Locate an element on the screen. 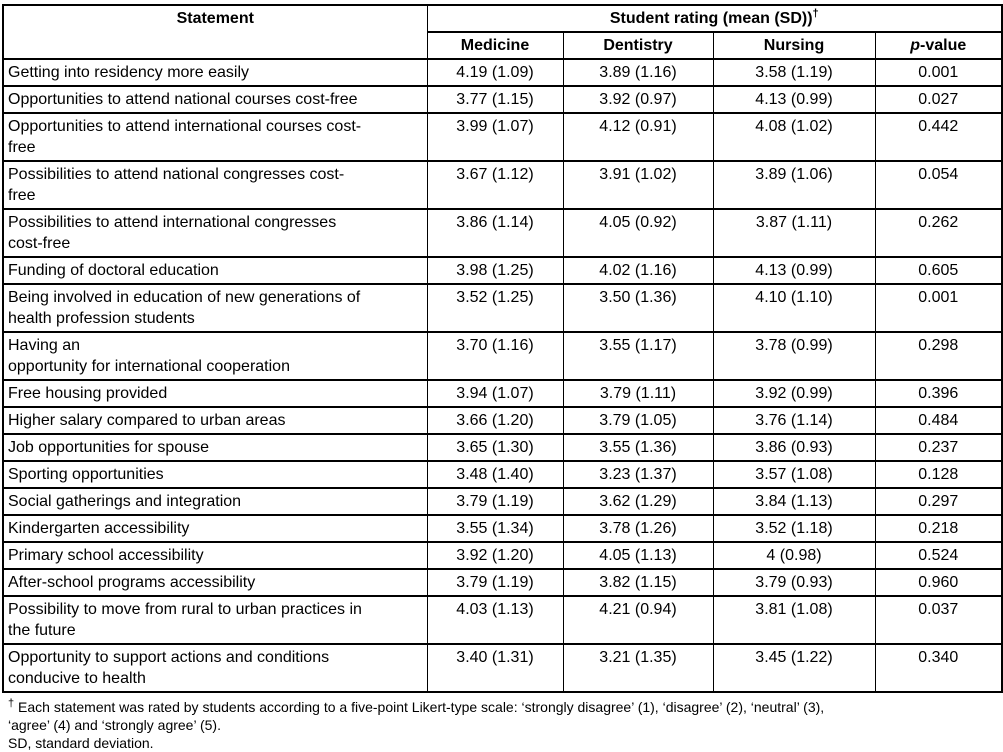  pvalue-cell: 0.037 is located at coordinates (938, 620).